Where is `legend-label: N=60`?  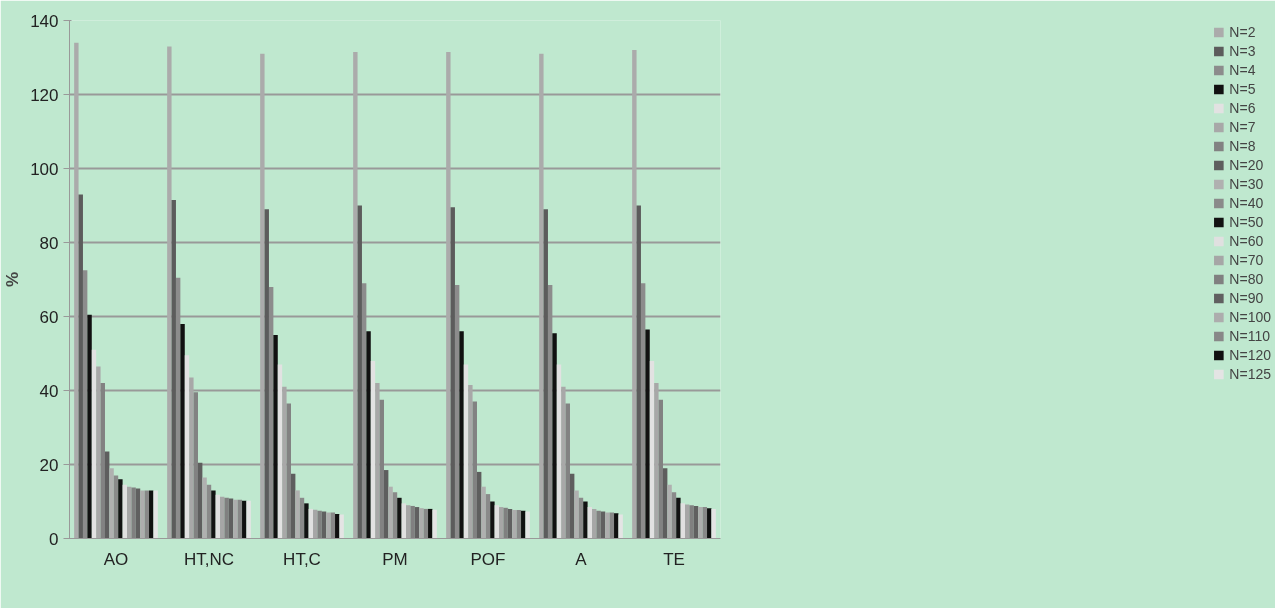
legend-label: N=60 is located at coordinates (1246, 241).